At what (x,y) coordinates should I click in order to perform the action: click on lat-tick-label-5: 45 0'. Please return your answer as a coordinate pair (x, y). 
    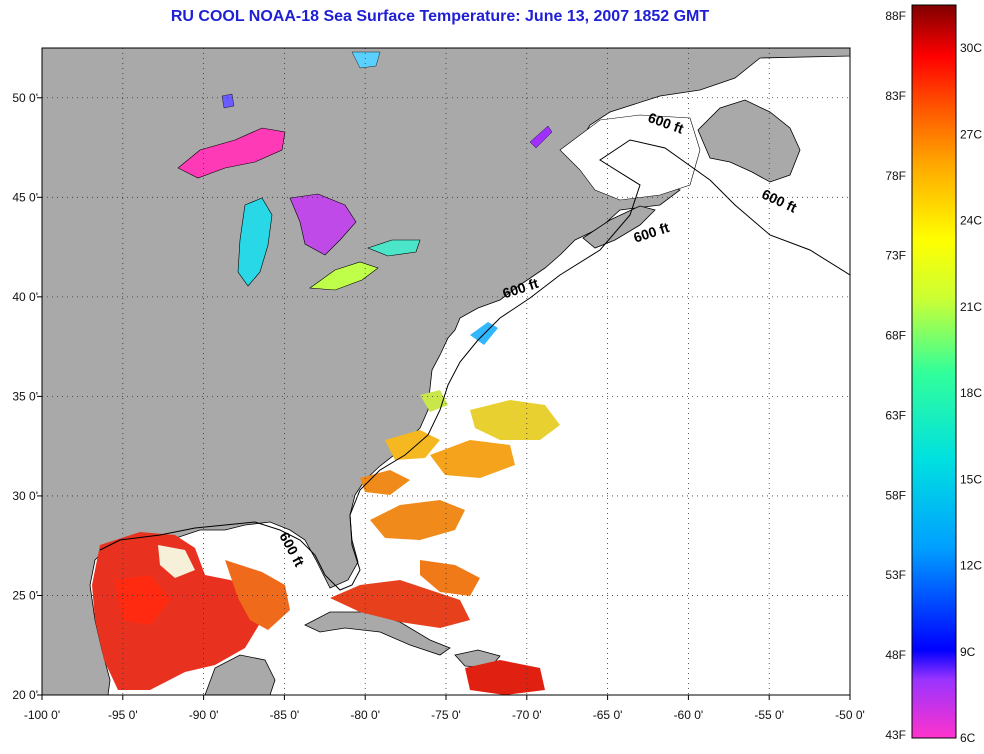
    Looking at the image, I should click on (25, 197).